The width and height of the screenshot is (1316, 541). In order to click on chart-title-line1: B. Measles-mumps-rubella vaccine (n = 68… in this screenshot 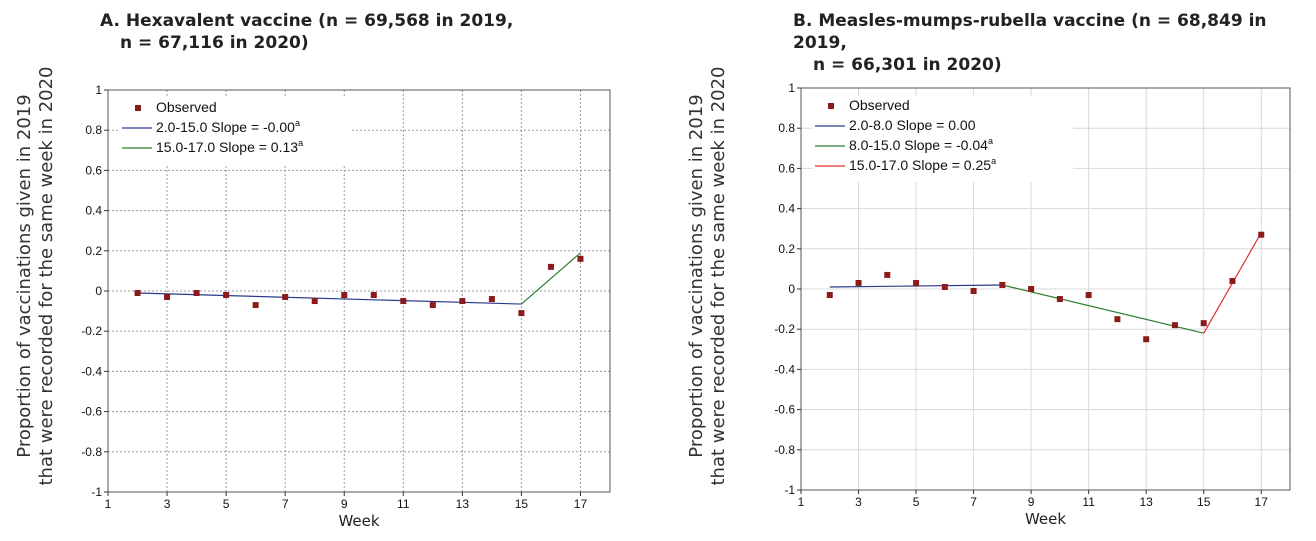, I will do `click(1030, 32)`.